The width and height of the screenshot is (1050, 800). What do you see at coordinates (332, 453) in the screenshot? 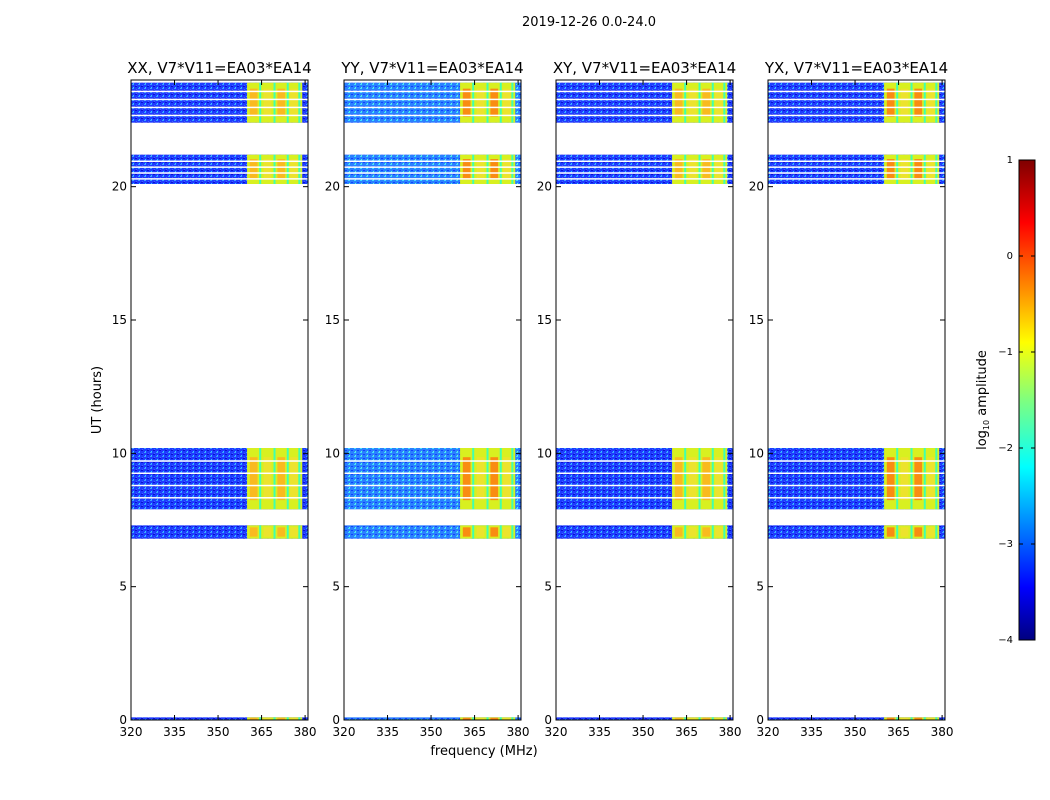
I see `y-tick-label: 10` at bounding box center [332, 453].